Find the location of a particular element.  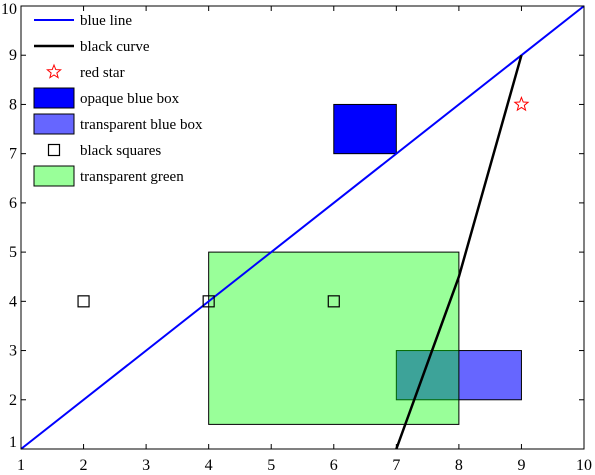

y-tick-label: 6 is located at coordinates (13, 203).